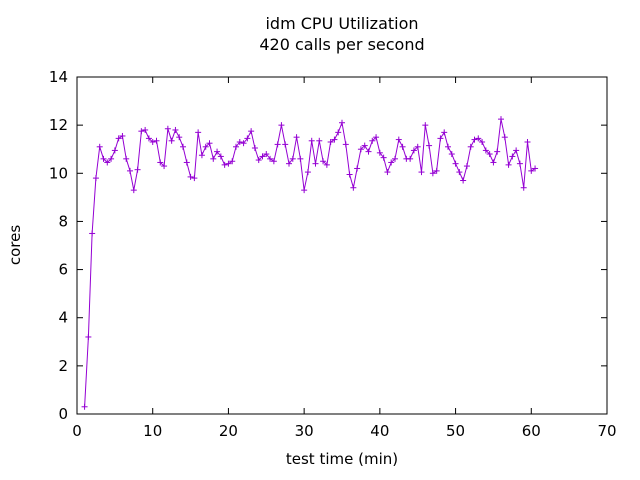 This screenshot has height=480, width=640. Describe the element at coordinates (63, 318) in the screenshot. I see `y-tick-label: 4` at that location.